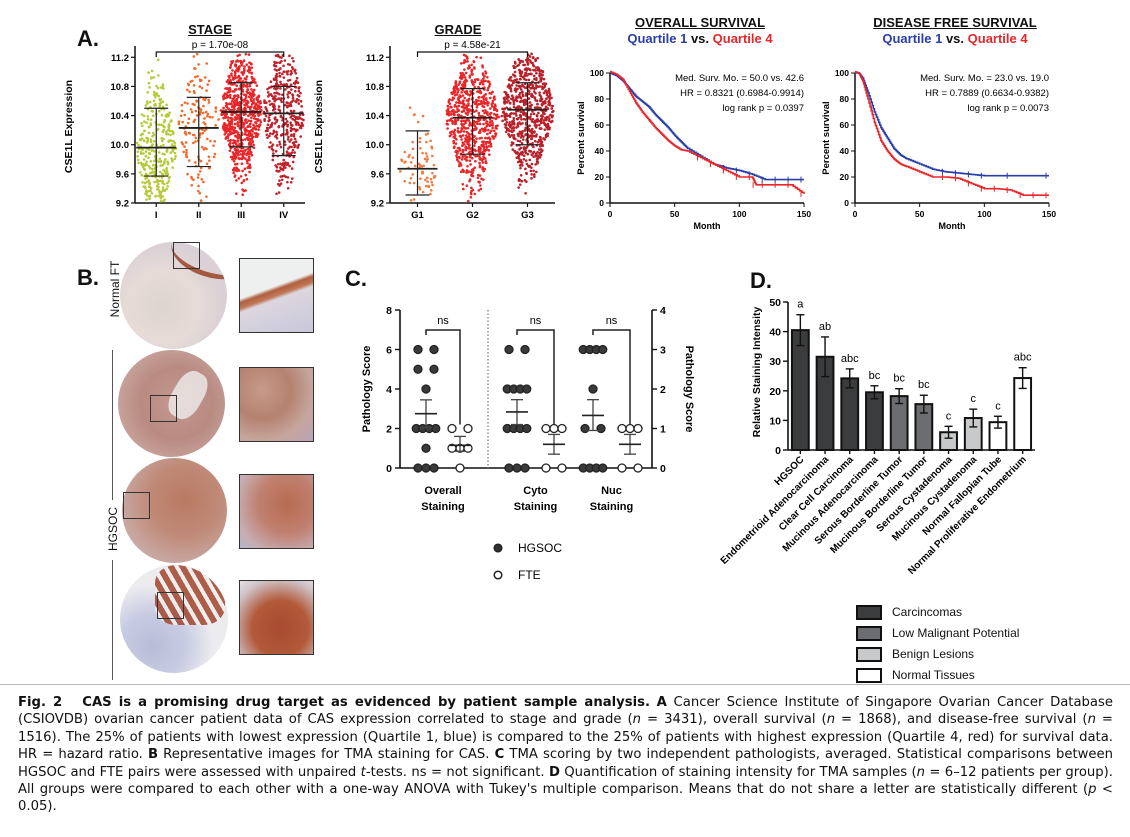 The image size is (1130, 837). I want to click on y-tick-label-right: 4, so click(663, 311).